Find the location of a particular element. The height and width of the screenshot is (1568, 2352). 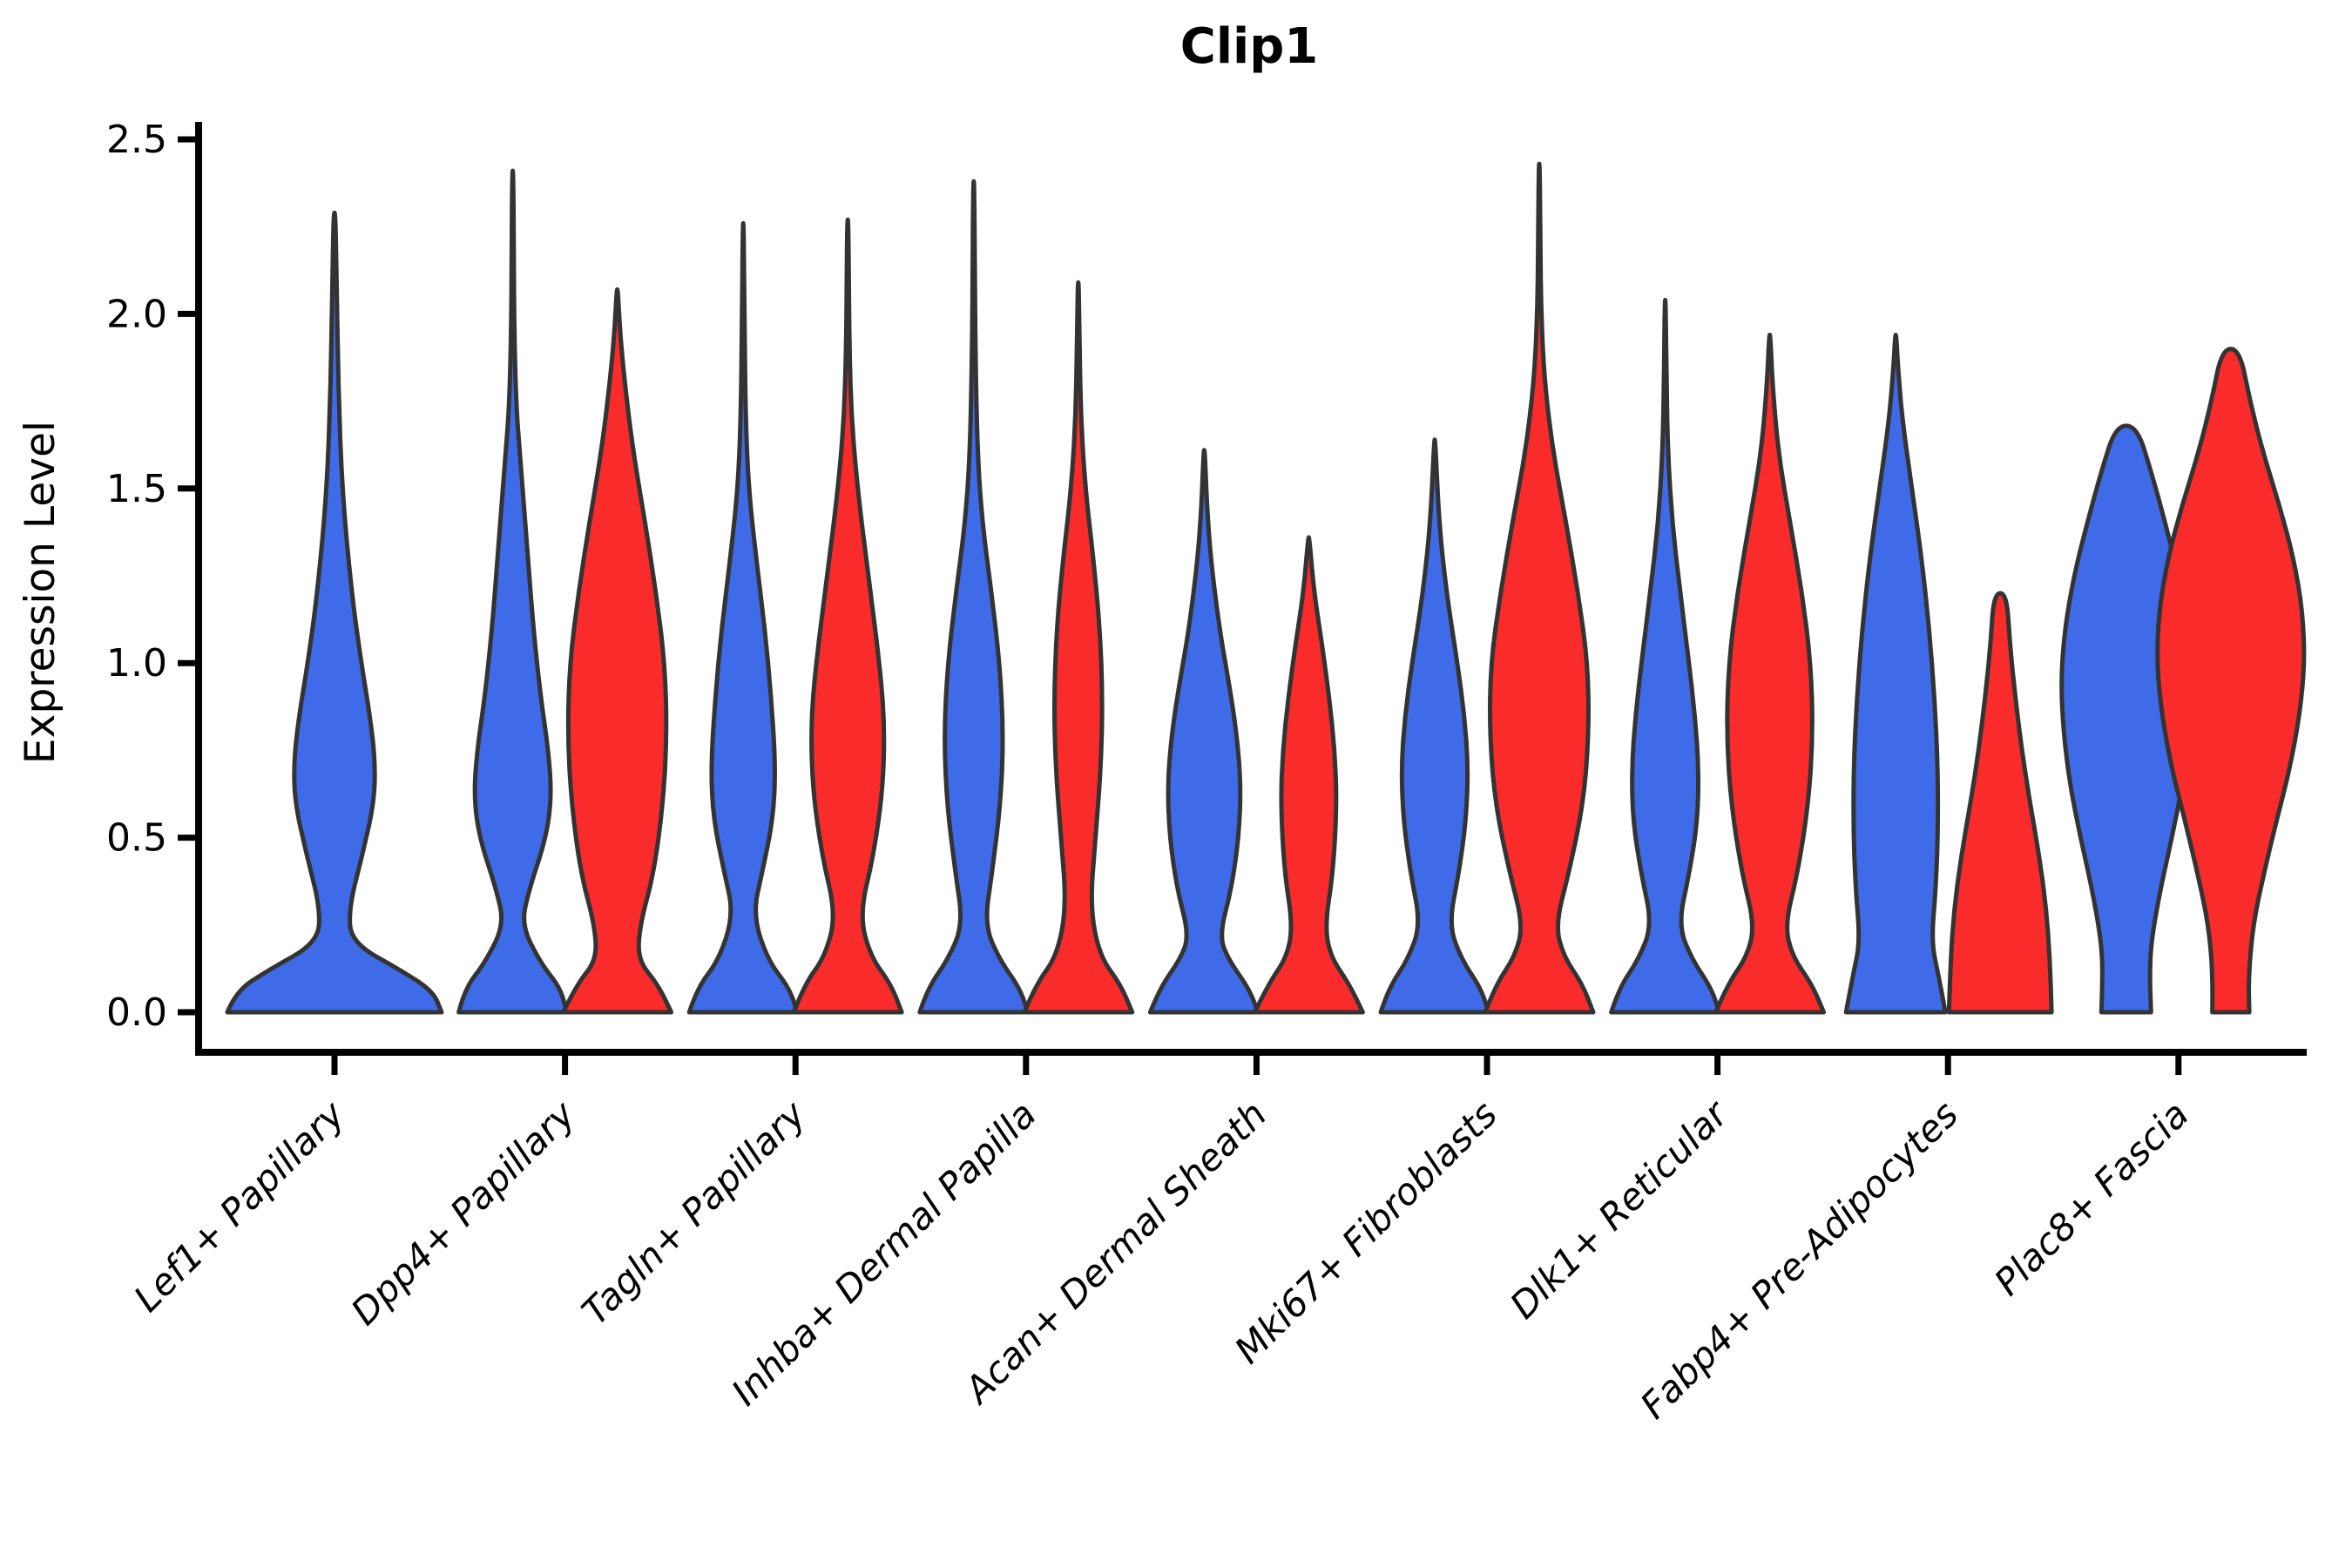

violin-Dpp4+-blue is located at coordinates (513, 591).